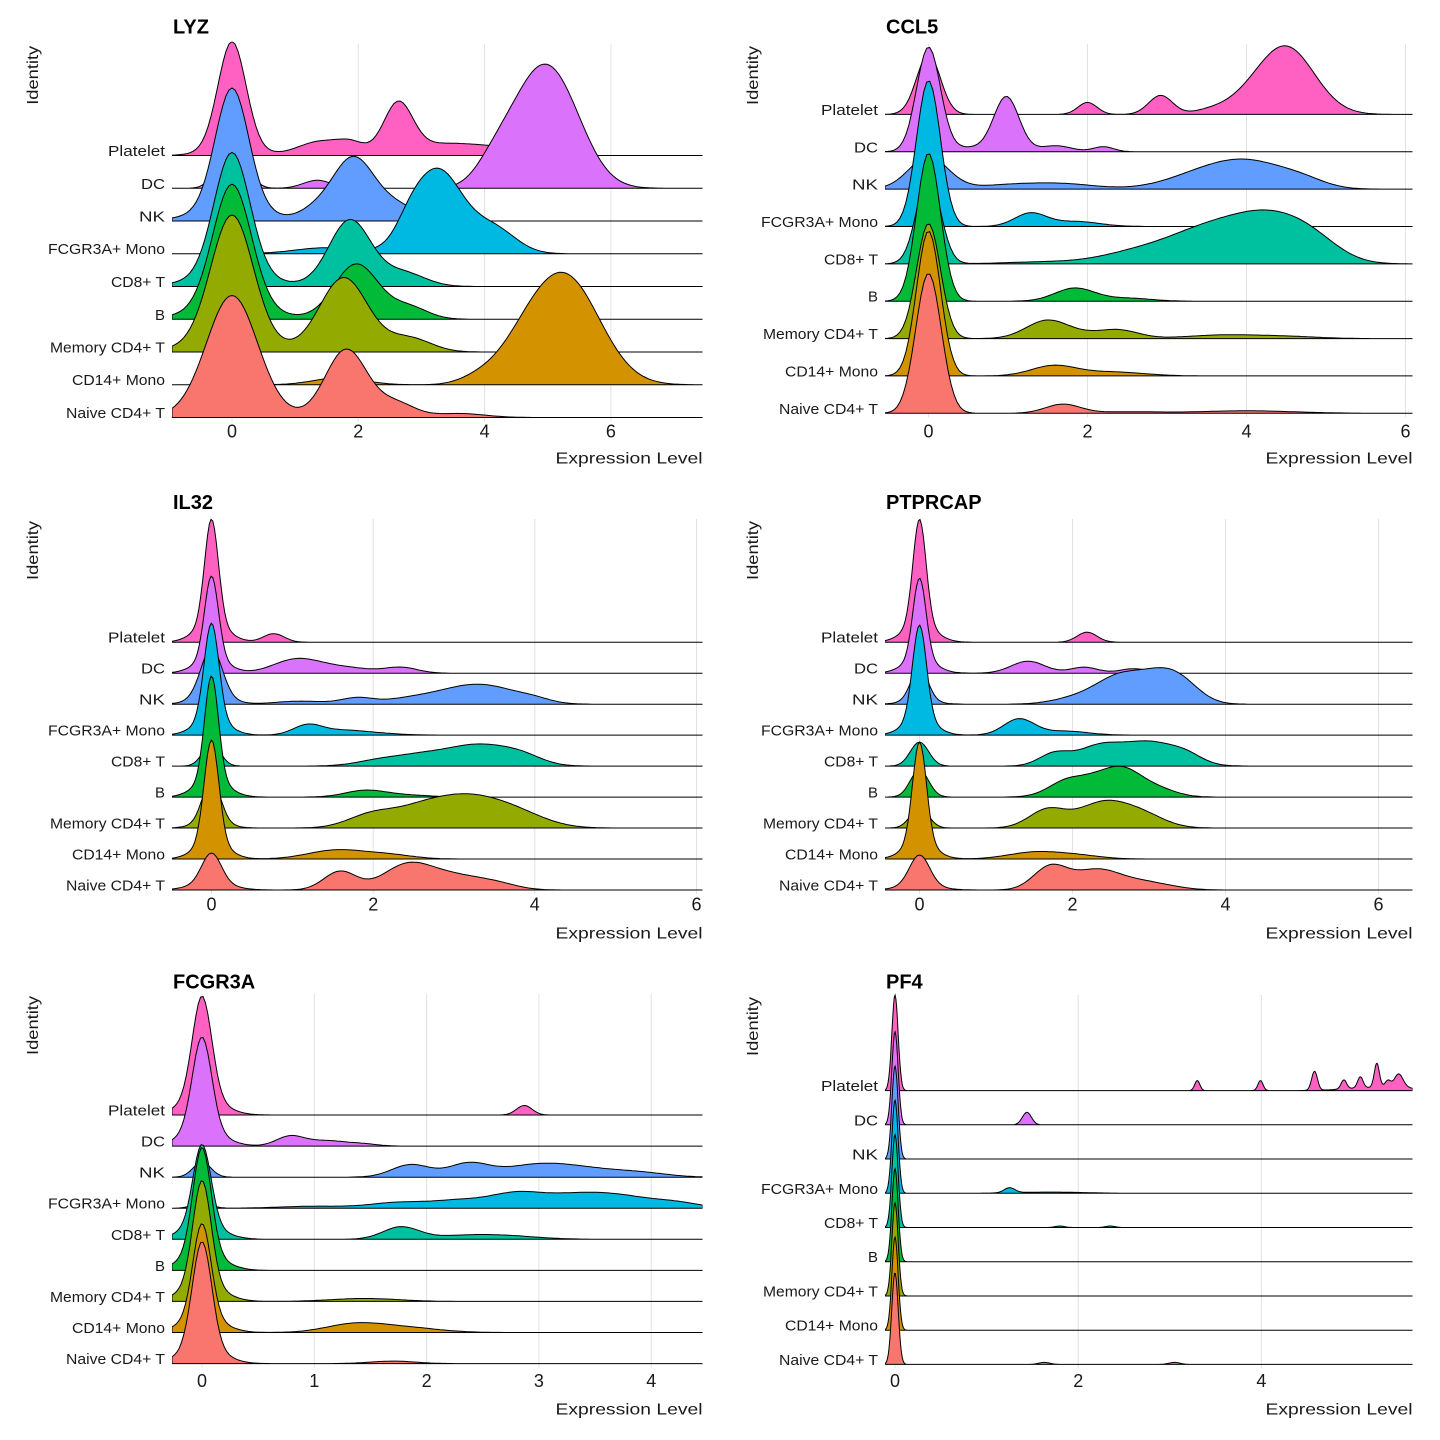 The width and height of the screenshot is (1440, 1440). What do you see at coordinates (912, 28) in the screenshot?
I see `svg-text: CCL5` at bounding box center [912, 28].